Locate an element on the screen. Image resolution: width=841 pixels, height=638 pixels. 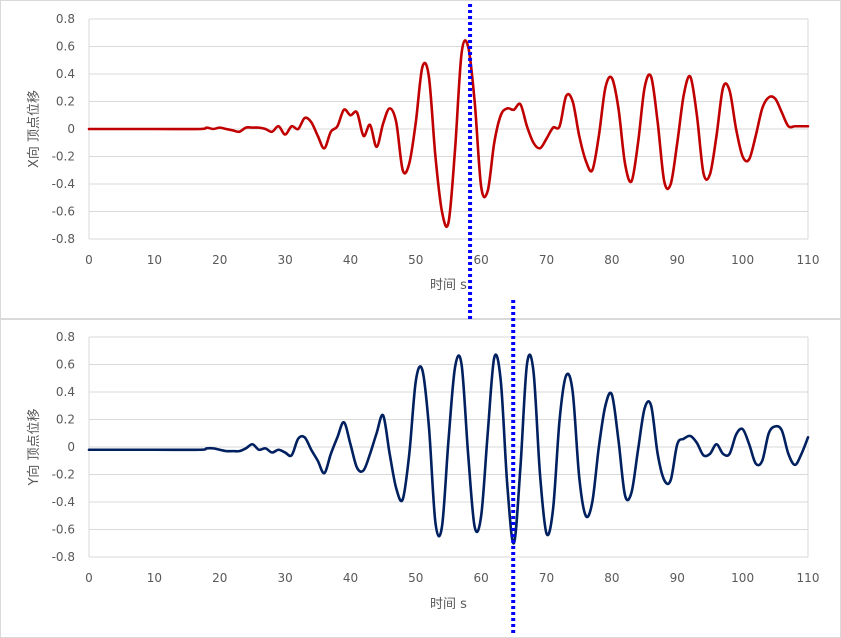
y-axis-title: X向 顶点位移 is located at coordinates (34, 129).